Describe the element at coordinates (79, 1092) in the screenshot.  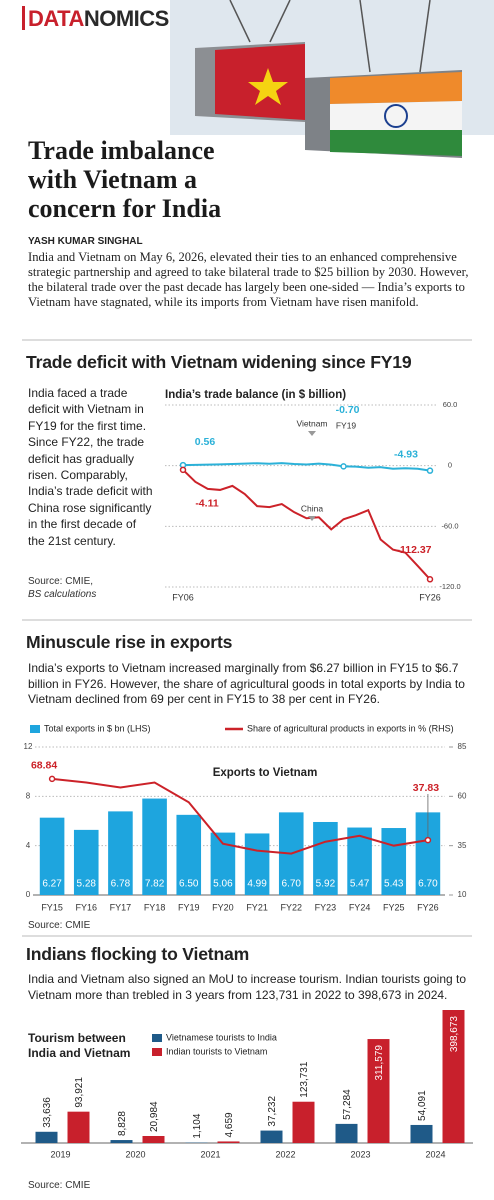
I see `data-label: 93,921` at that location.